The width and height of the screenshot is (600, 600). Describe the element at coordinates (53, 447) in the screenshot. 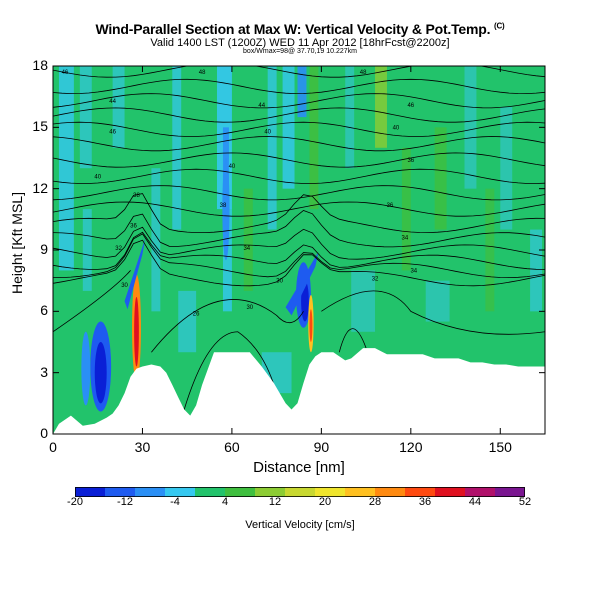

I see `x-tick-label: 0` at that location.